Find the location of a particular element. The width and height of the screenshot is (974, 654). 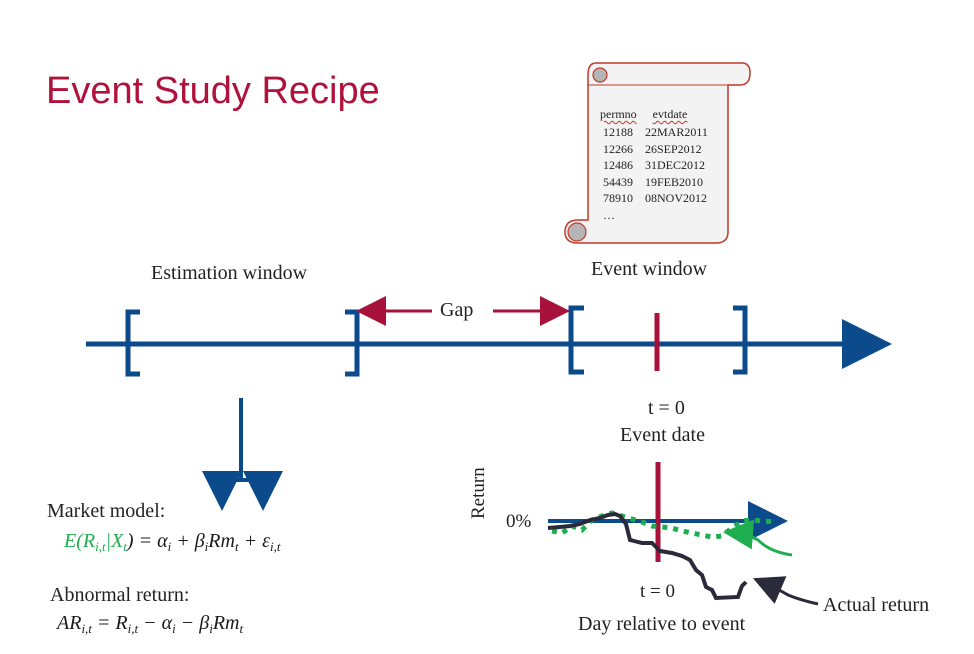

mini-chart-ylabel: Return is located at coordinates (478, 493).